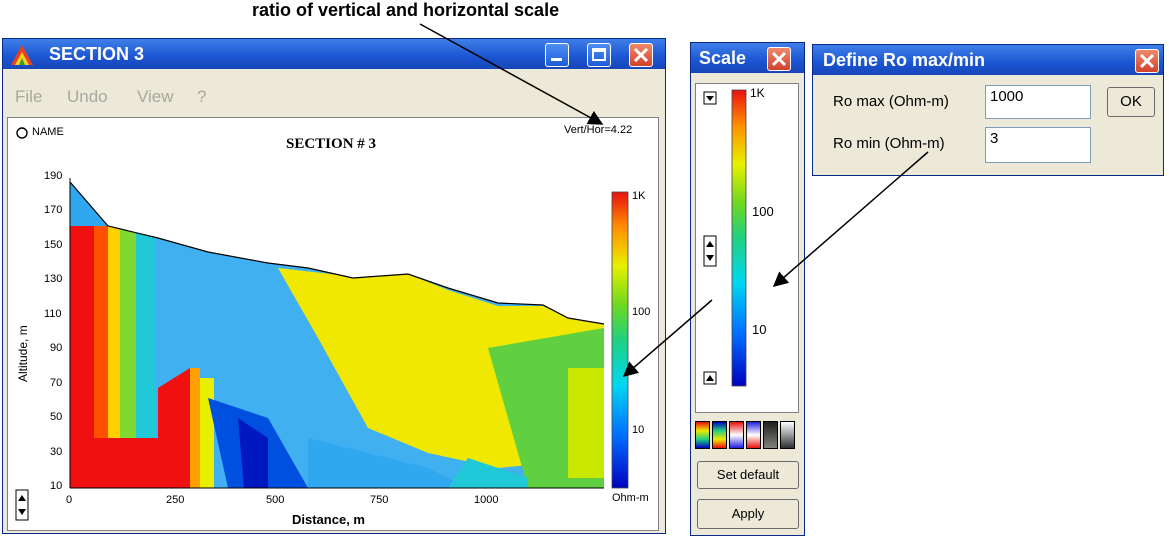  I want to click on section-window-title: SECTION 3, so click(97, 54).